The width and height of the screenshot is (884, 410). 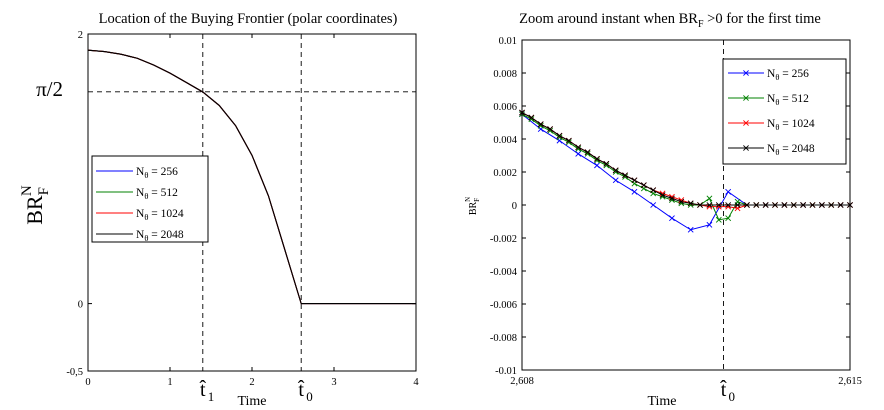 I want to click on svg-text: Nθ = 256, so click(x=157, y=173).